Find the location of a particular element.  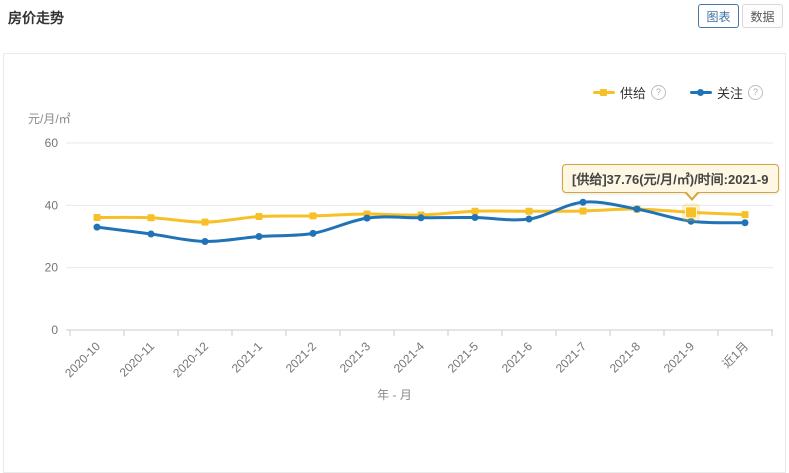

legend-item-attention: 关注 ? is located at coordinates (726, 92).